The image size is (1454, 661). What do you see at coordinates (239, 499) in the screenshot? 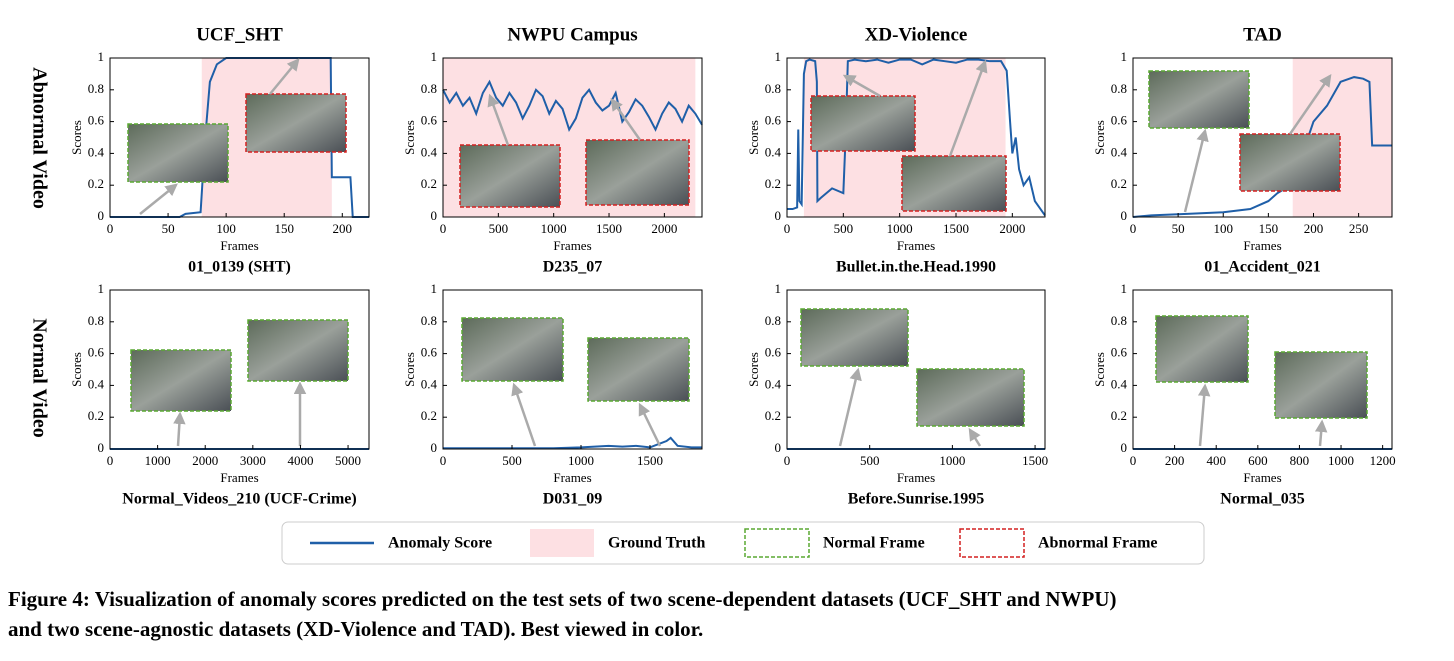
I see `subtitle: Normal_Videos_210 (UCF-Crime)` at bounding box center [239, 499].